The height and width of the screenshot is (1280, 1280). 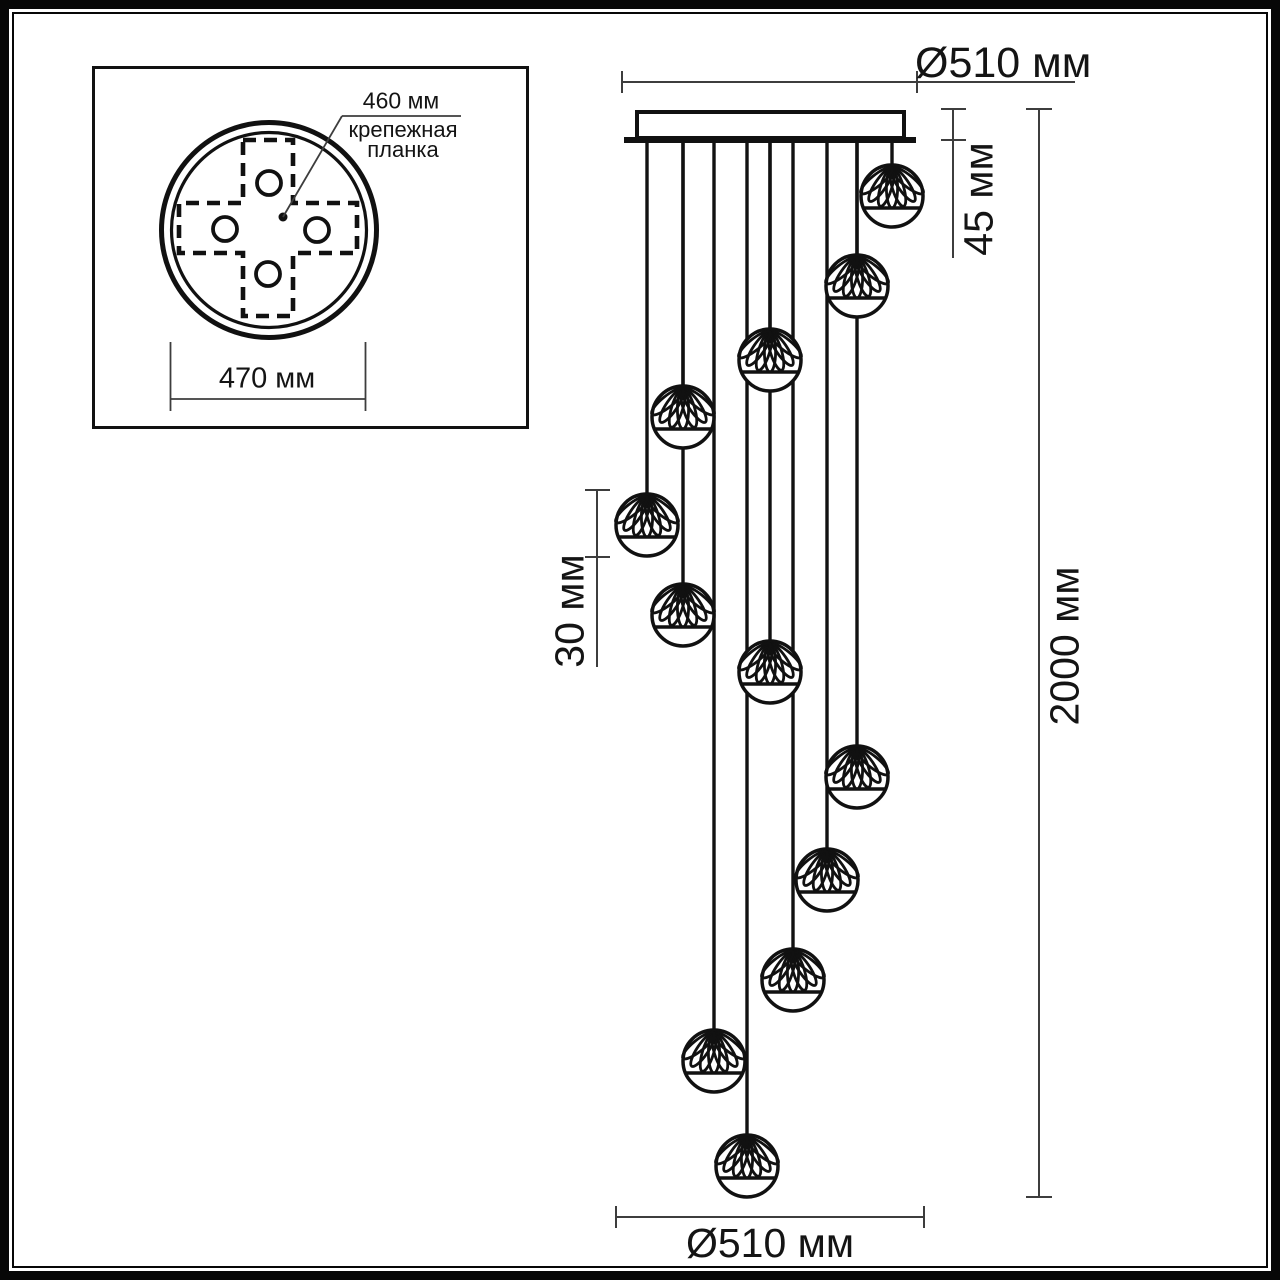 What do you see at coordinates (403, 129) in the screenshot?
I see `bracket-name-line1: крепежная` at bounding box center [403, 129].